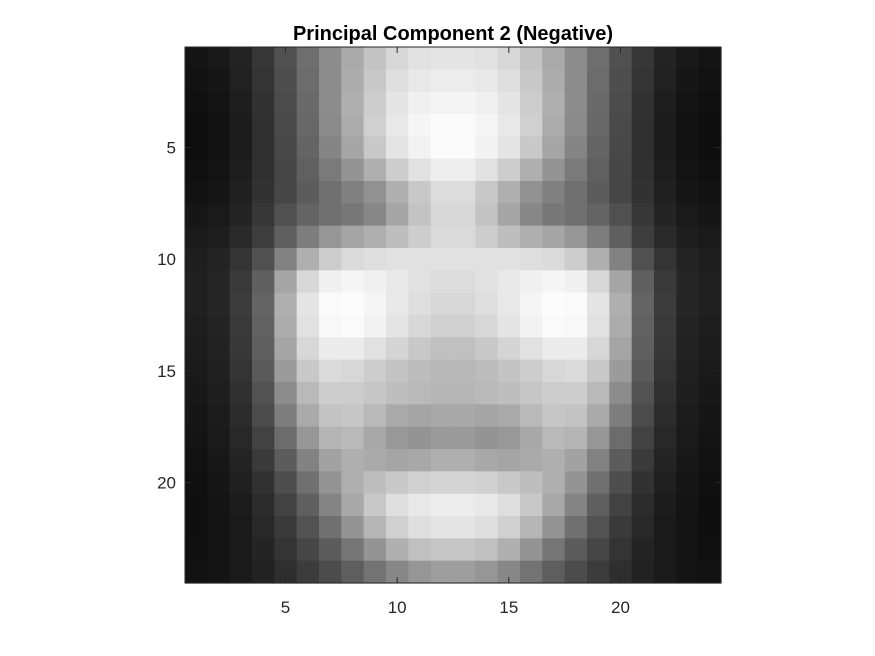 The width and height of the screenshot is (875, 656). Describe the element at coordinates (620, 607) in the screenshot. I see `x-tick-label: 20` at that location.